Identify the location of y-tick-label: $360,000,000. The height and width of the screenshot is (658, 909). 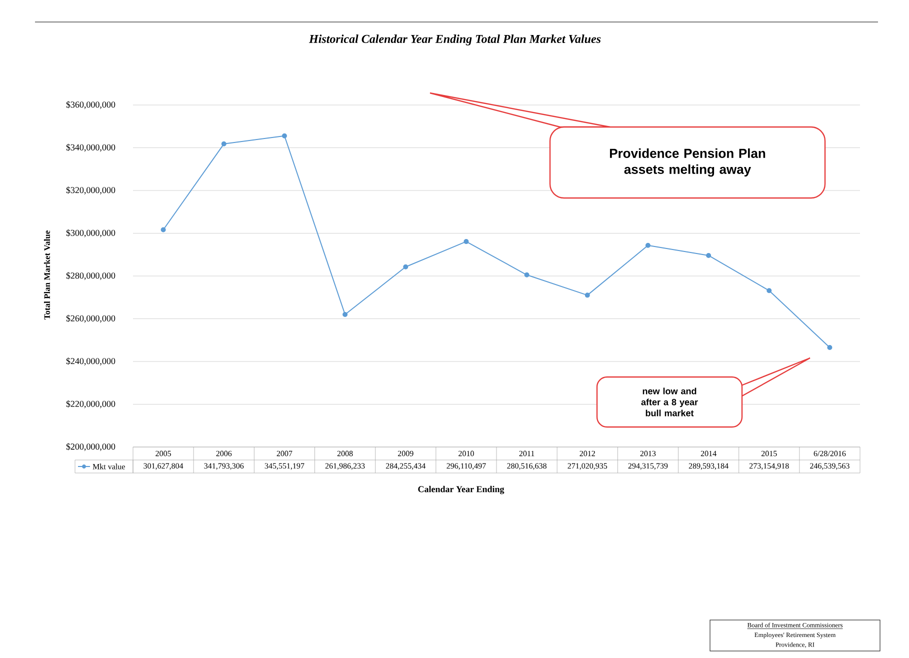
(91, 105).